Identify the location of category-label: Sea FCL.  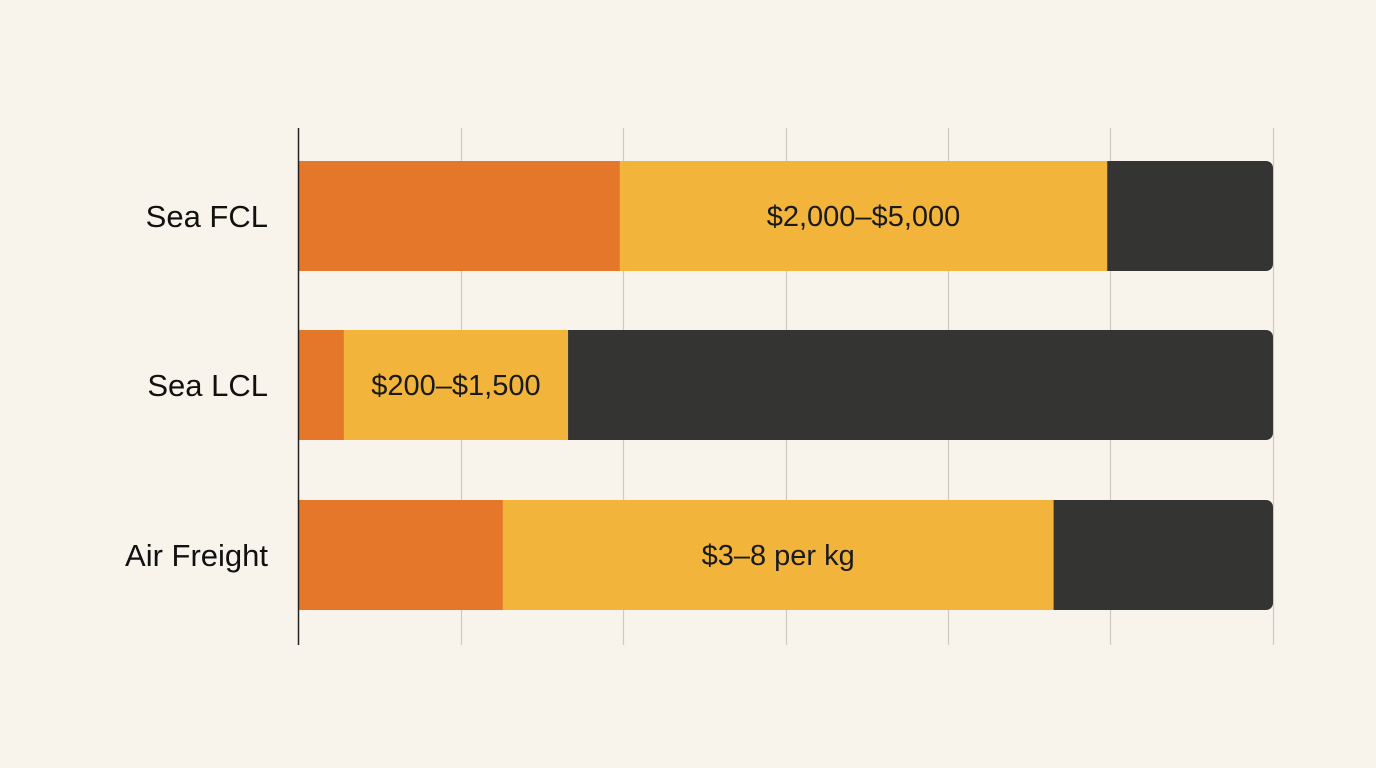
(207, 216).